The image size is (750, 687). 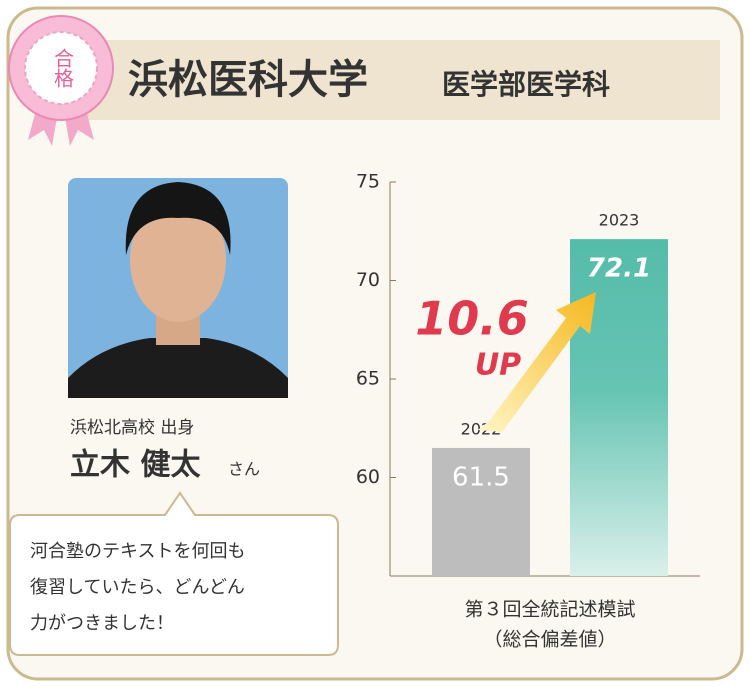 What do you see at coordinates (63, 68) in the screenshot?
I see `badge-text: 合格` at bounding box center [63, 68].